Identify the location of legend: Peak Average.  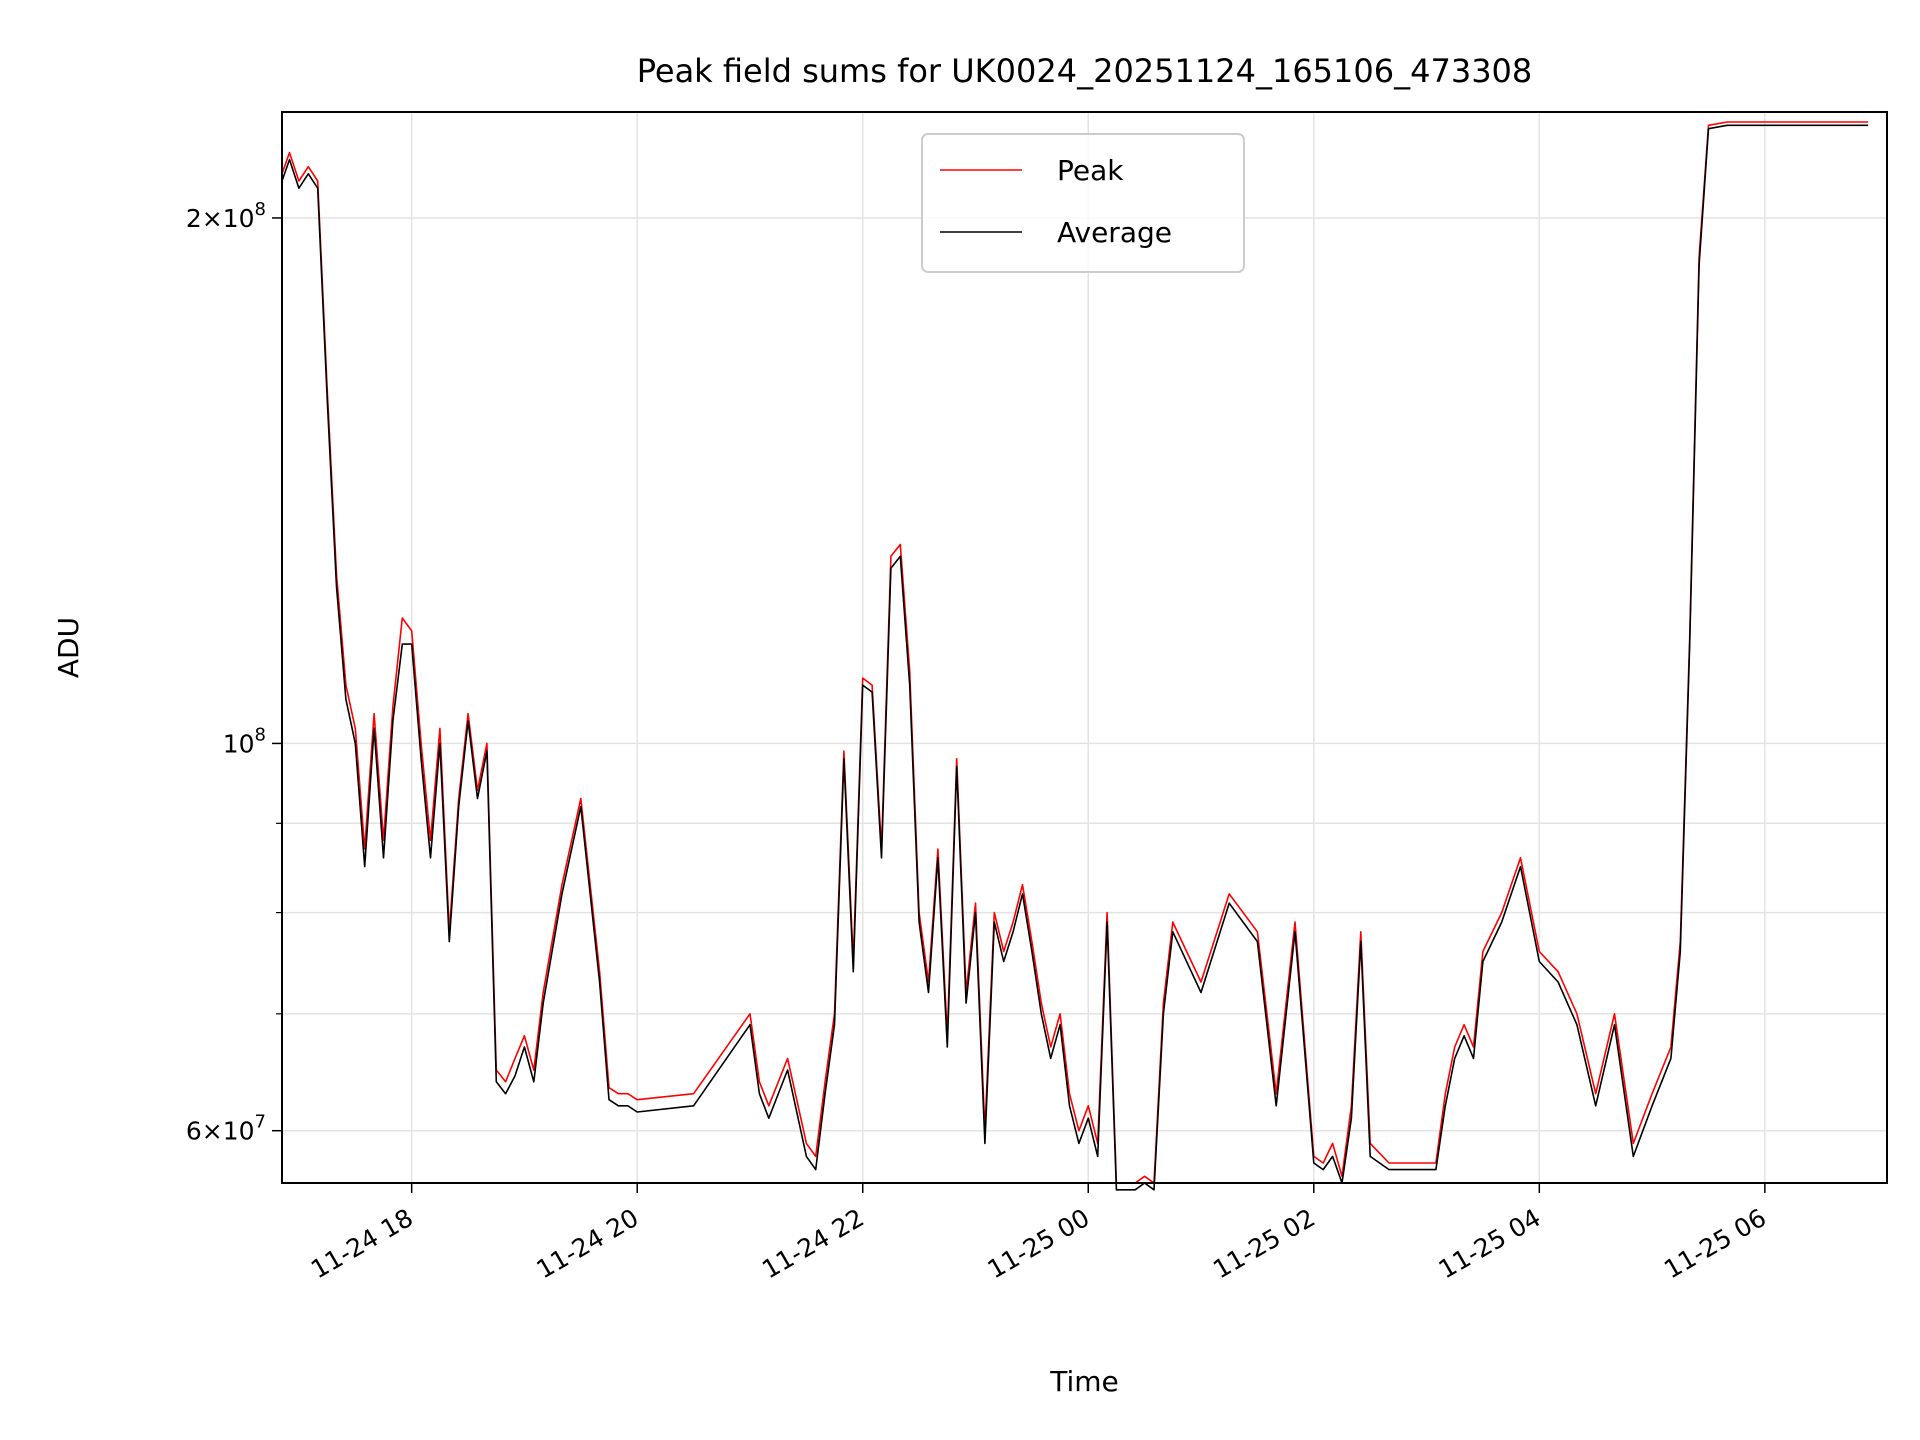
(1083, 203).